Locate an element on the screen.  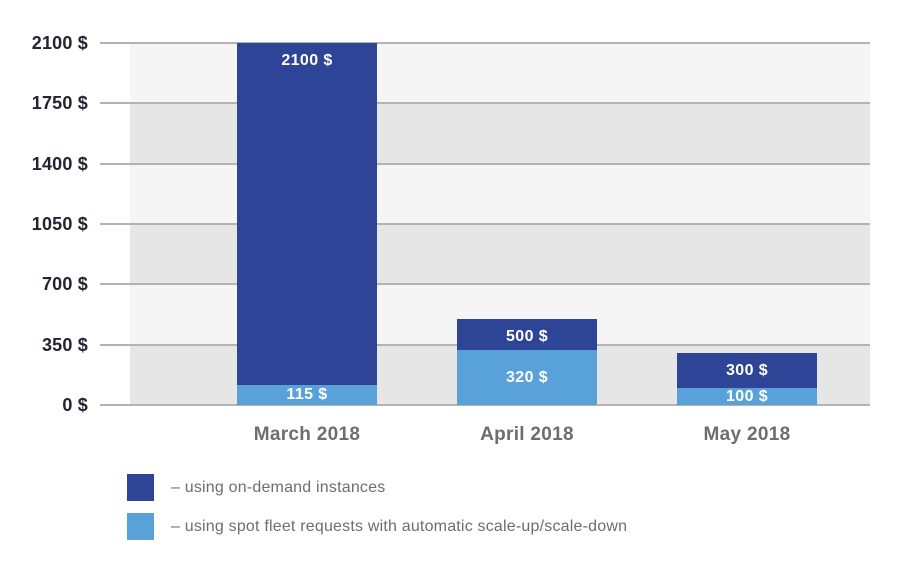
y-axis-tick-label: 0 $ is located at coordinates (75, 405).